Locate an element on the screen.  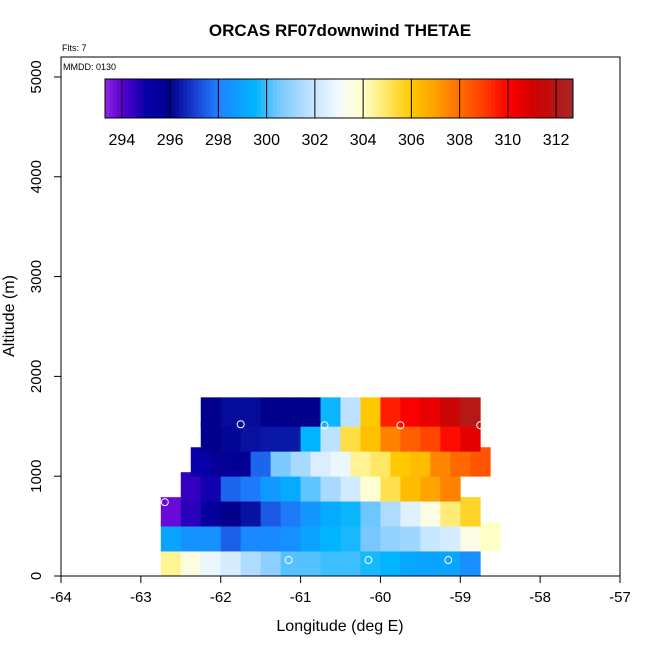
flights-note: Flts: 7 is located at coordinates (74, 48).